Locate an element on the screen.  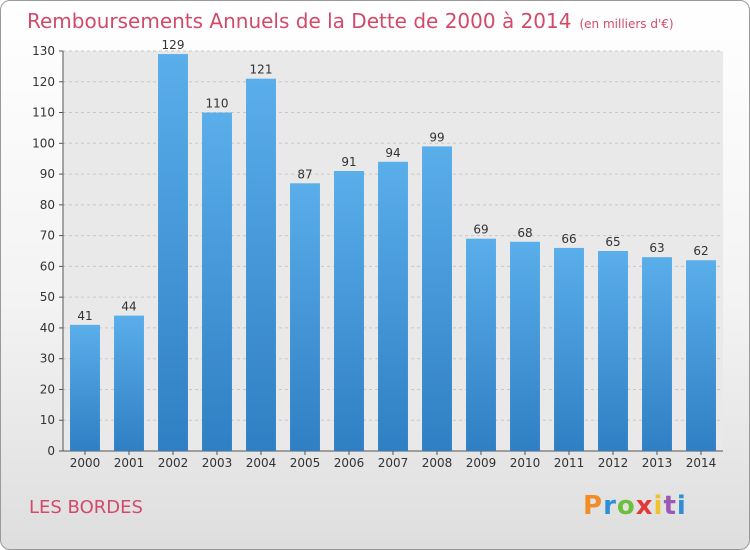
proxiti-logo: Proxiti is located at coordinates (635, 506).